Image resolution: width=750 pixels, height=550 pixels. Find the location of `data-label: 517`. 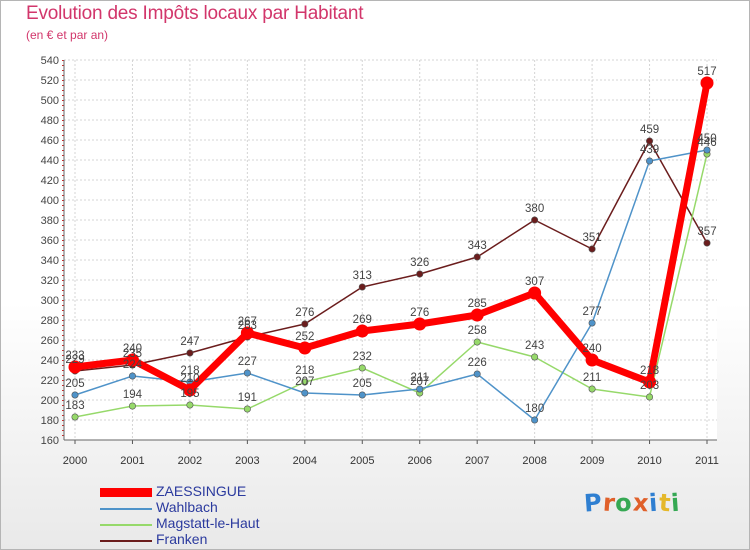

data-label: 517 is located at coordinates (706, 72).